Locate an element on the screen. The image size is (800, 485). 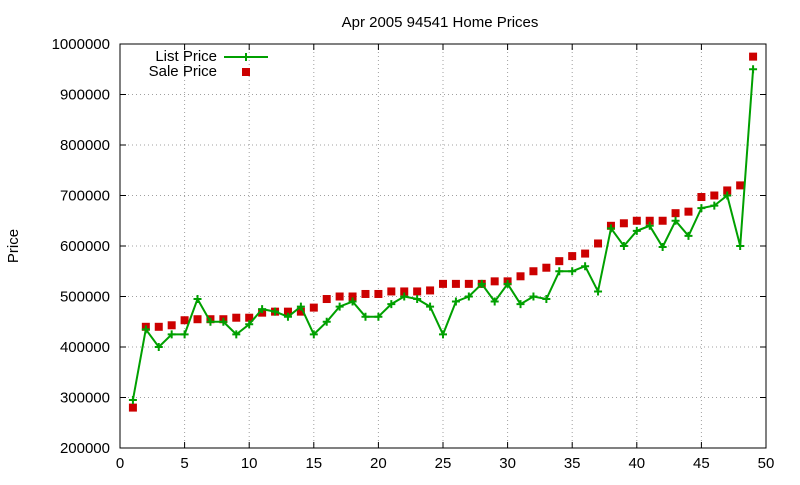
y-tick-label: 400000 is located at coordinates (85, 347).